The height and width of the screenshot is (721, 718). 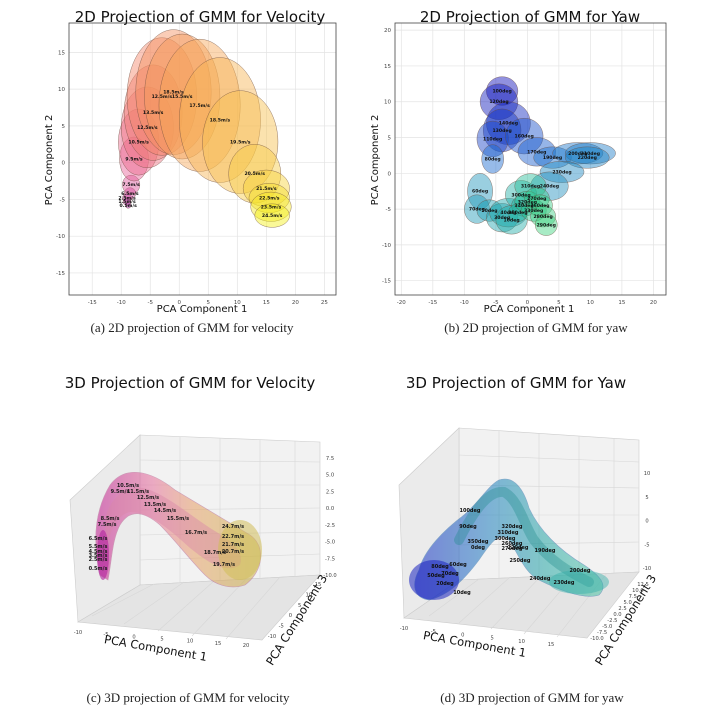 I want to click on chart-a-xtick-label: 20, so click(x=295, y=303).